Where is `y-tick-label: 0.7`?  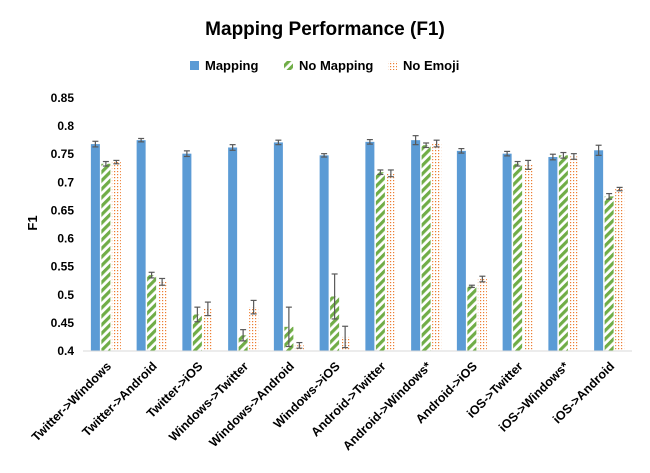
y-tick-label: 0.7 is located at coordinates (65, 182).